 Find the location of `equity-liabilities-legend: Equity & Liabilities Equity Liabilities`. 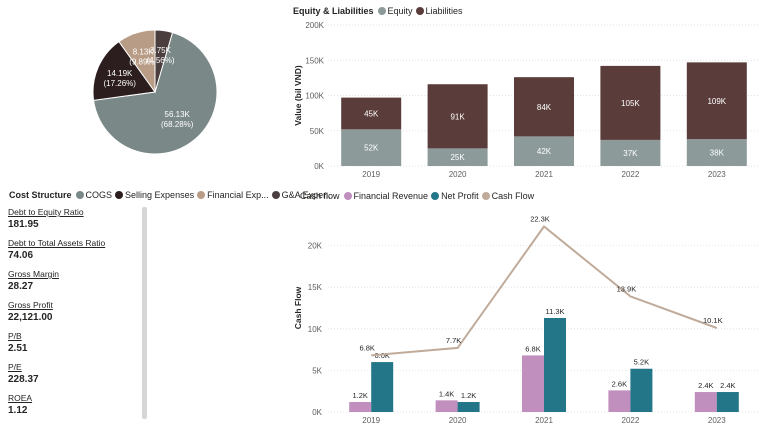

equity-liabilities-legend: Equity & Liabilities Equity Liabilities is located at coordinates (379, 11).